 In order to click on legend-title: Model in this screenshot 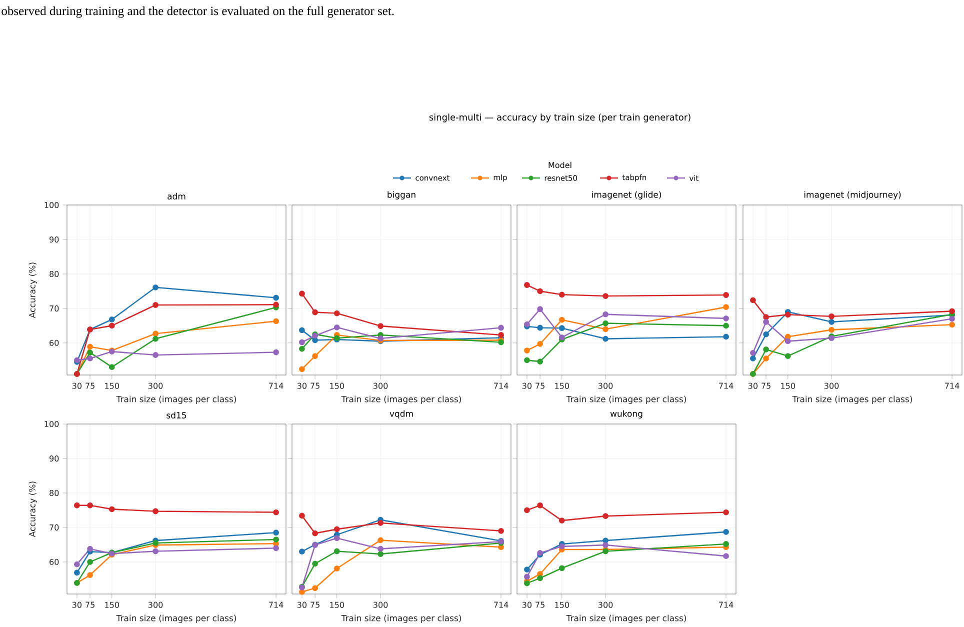, I will do `click(560, 165)`.